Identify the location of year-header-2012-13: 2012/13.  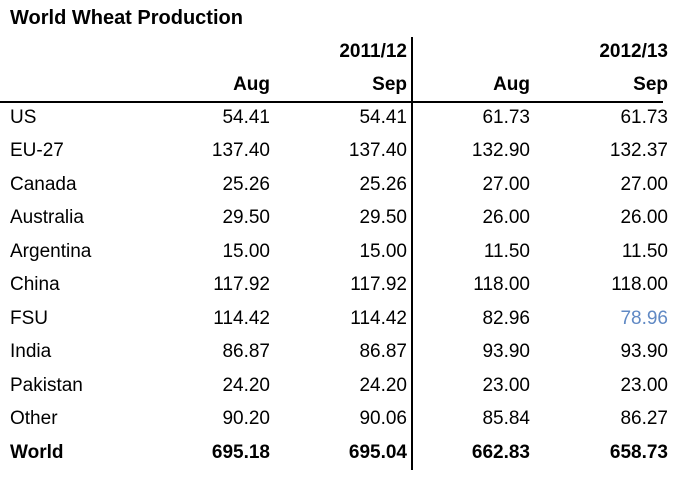
(633, 51).